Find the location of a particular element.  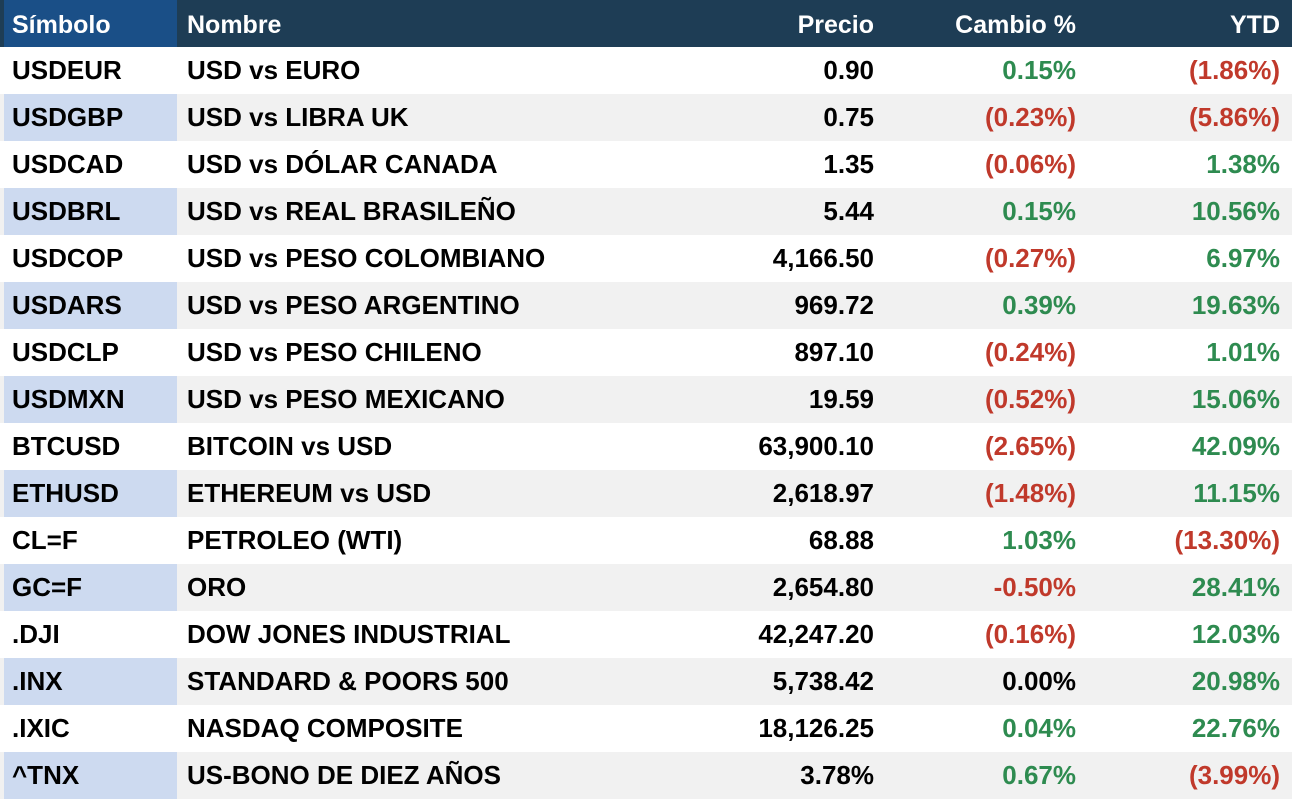

symbol-cell: USDCAD is located at coordinates (68, 164).